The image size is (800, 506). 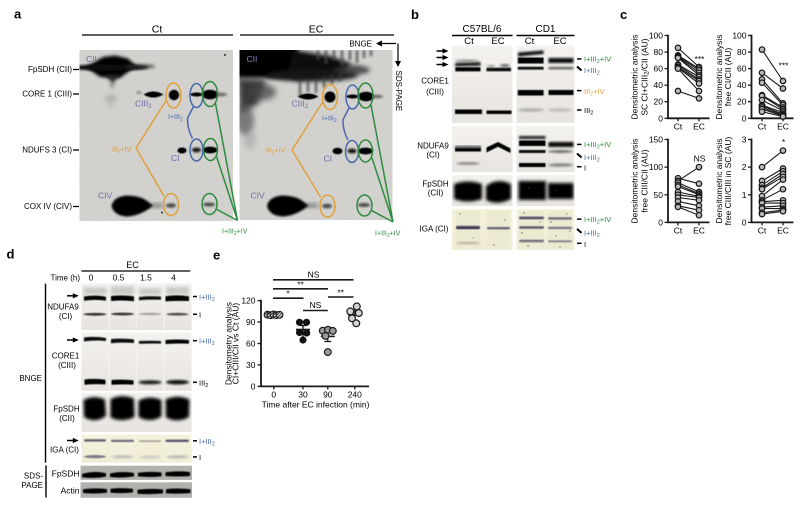 I want to click on svg-text: 40, so click(x=742, y=85).